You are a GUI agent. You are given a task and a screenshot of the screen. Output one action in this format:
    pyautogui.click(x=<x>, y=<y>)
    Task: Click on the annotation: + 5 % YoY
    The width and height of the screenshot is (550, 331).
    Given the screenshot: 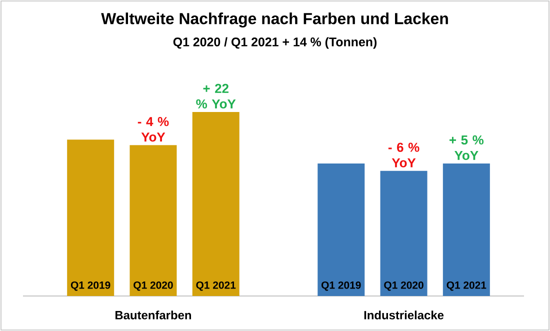 What is the action you would take?
    pyautogui.click(x=467, y=147)
    